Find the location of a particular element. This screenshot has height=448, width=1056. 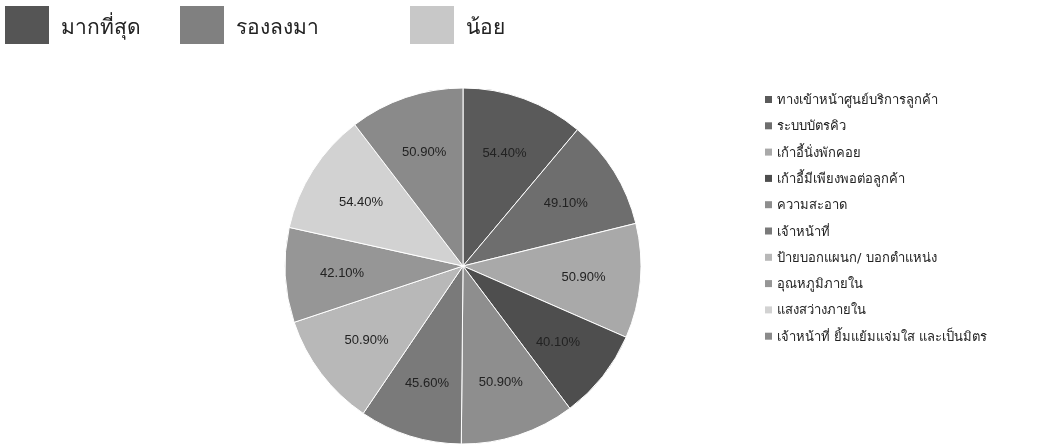

legend-label: ทางเข้าหน้าศูนย์บริการลูกค้า is located at coordinates (857, 100).